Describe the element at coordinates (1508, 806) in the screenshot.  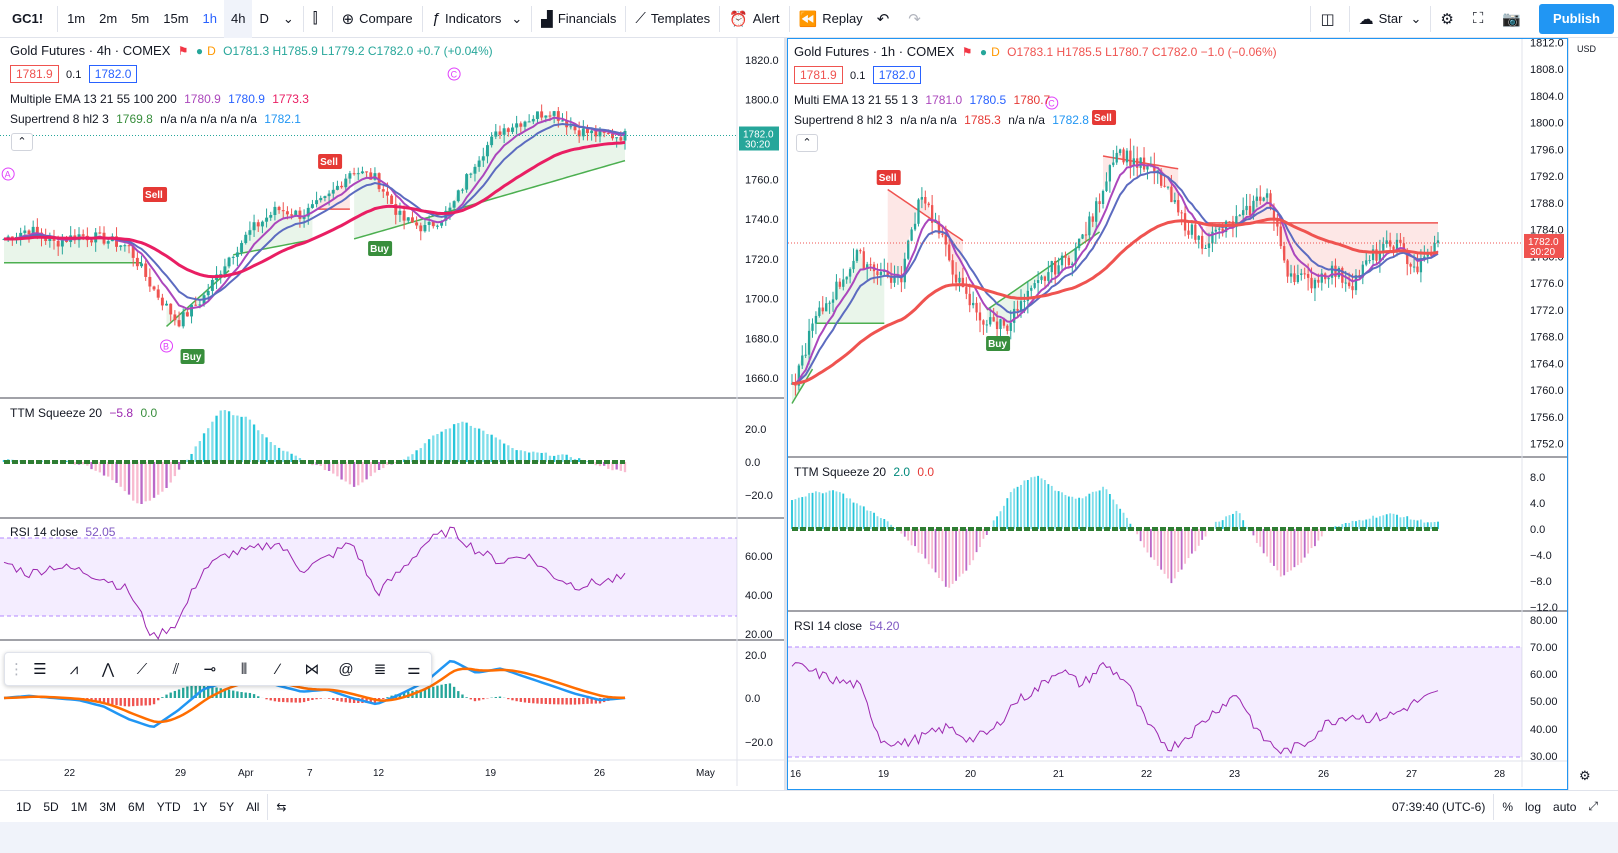
I see `percent-toggle: %` at that location.